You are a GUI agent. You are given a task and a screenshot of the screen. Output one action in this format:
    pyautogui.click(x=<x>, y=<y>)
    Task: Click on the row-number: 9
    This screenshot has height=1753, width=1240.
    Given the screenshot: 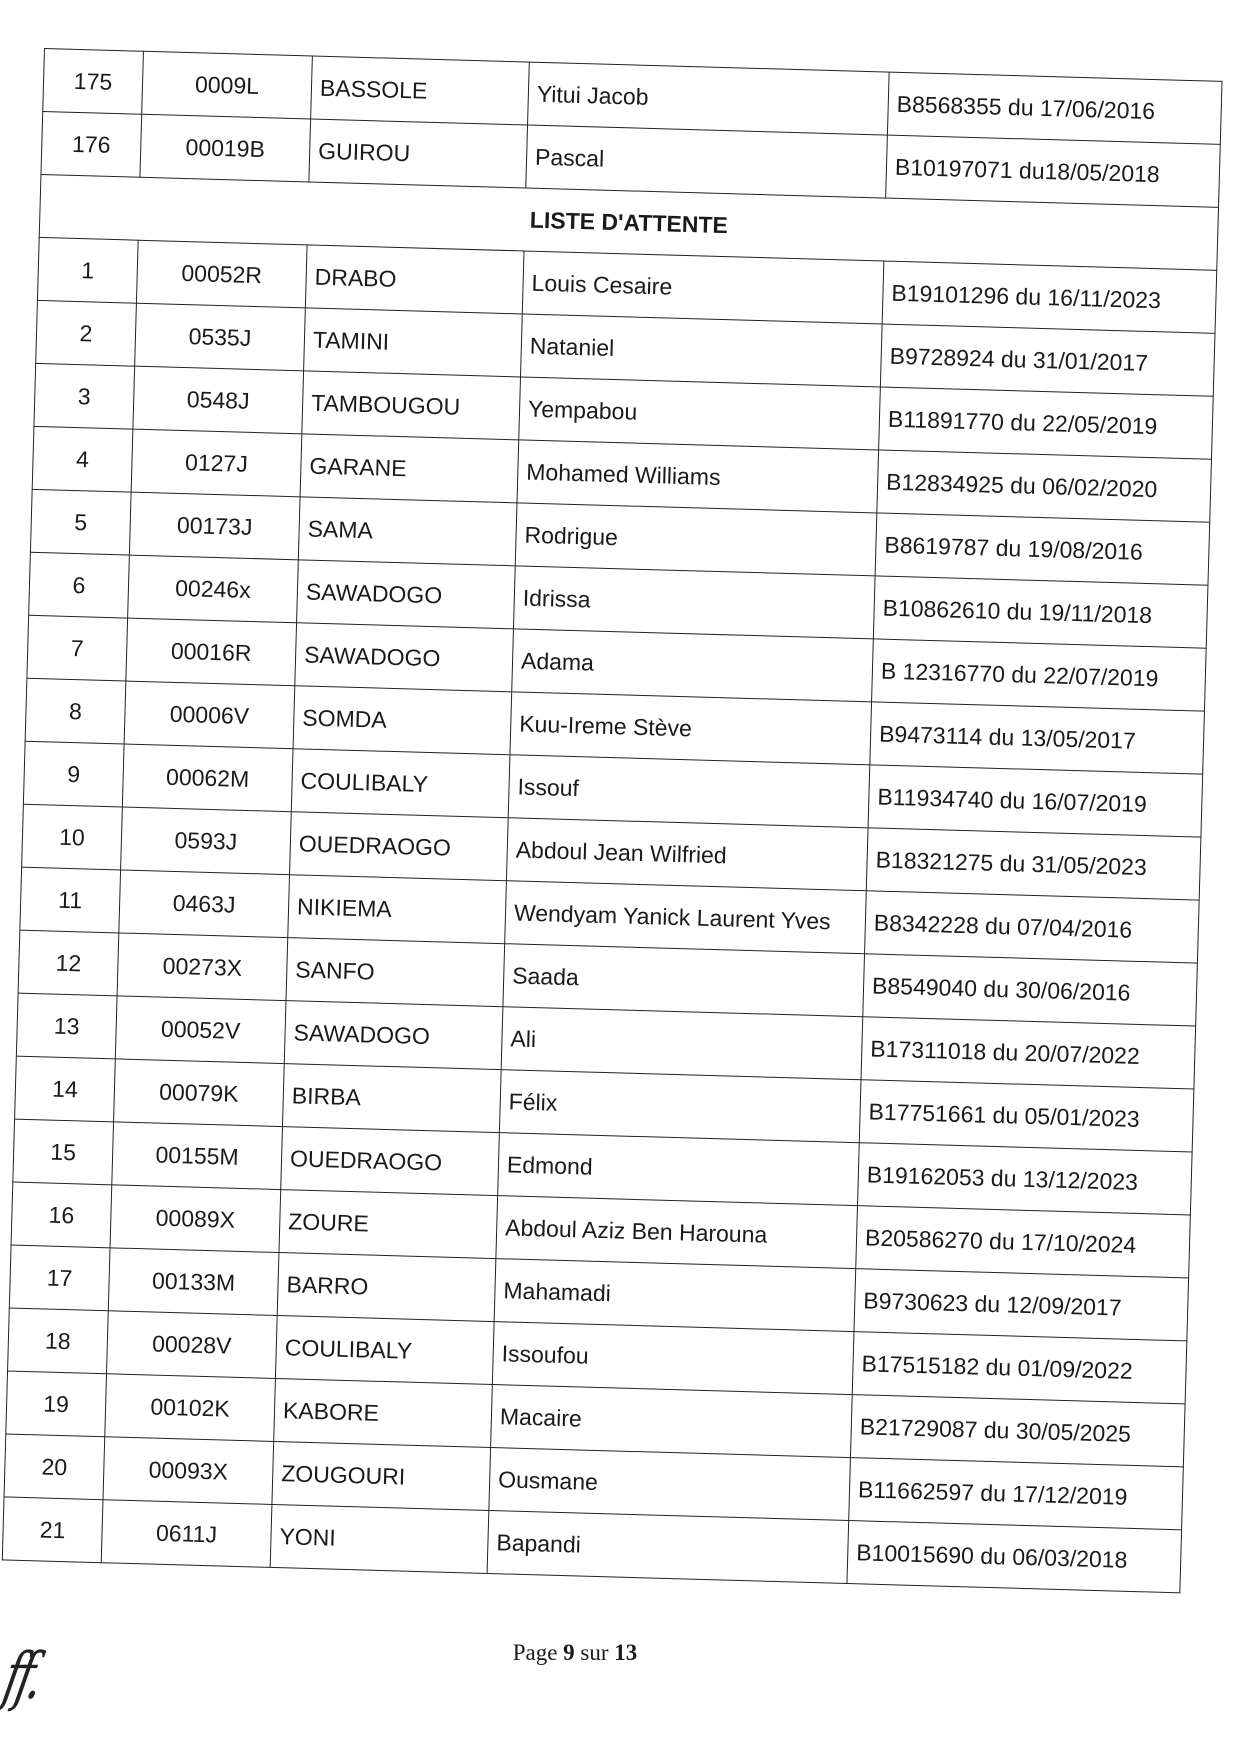 What is the action you would take?
    pyautogui.click(x=74, y=774)
    